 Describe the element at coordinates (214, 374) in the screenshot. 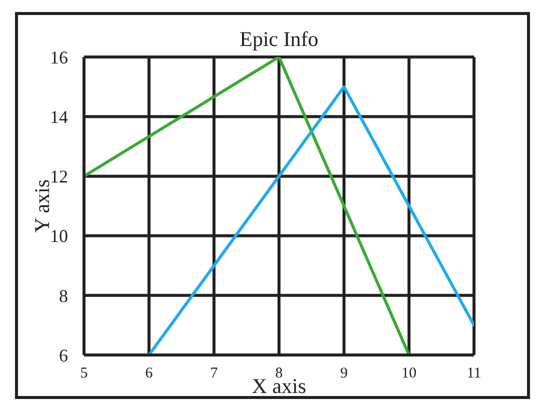

I see `x-tick-label: 7` at that location.